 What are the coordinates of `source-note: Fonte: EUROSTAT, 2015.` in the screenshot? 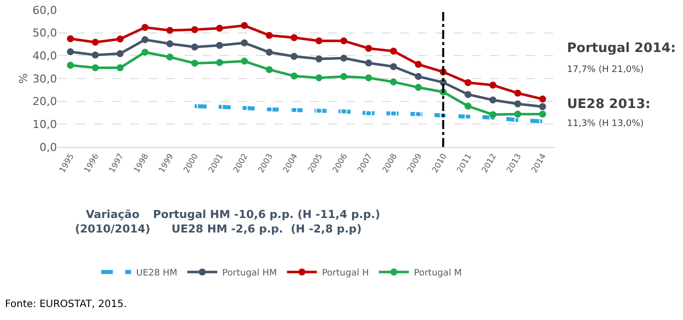 It's located at (66, 304).